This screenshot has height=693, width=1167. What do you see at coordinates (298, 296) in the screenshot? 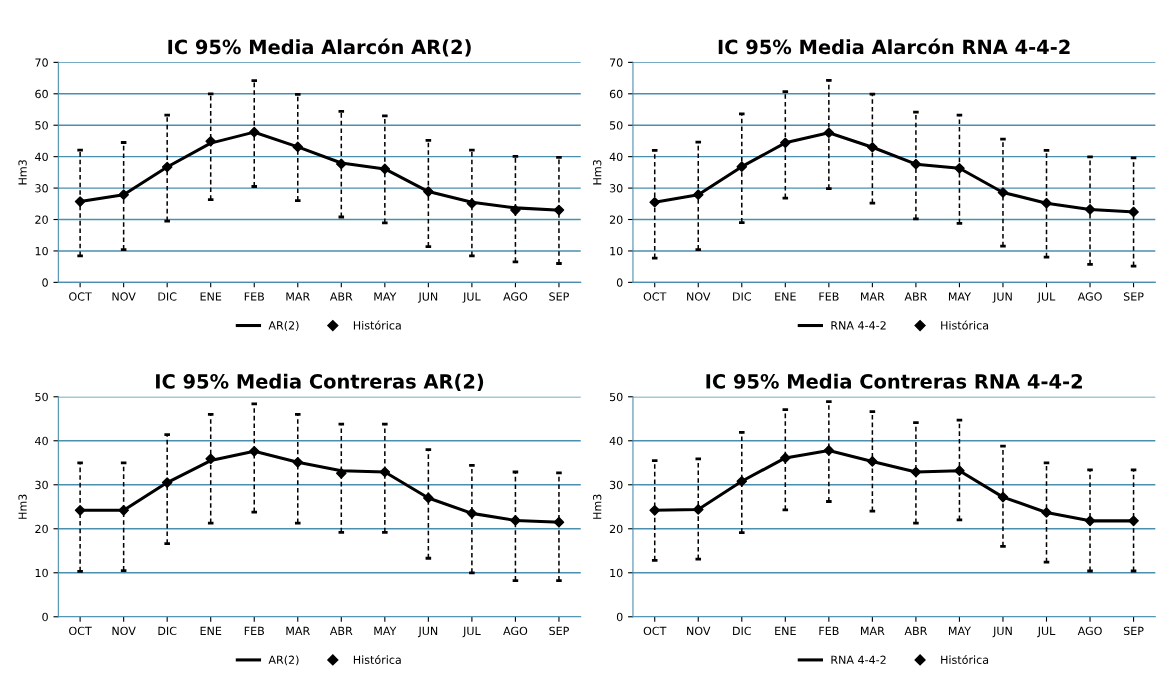
I see `x-tick-label: MAR` at bounding box center [298, 296].